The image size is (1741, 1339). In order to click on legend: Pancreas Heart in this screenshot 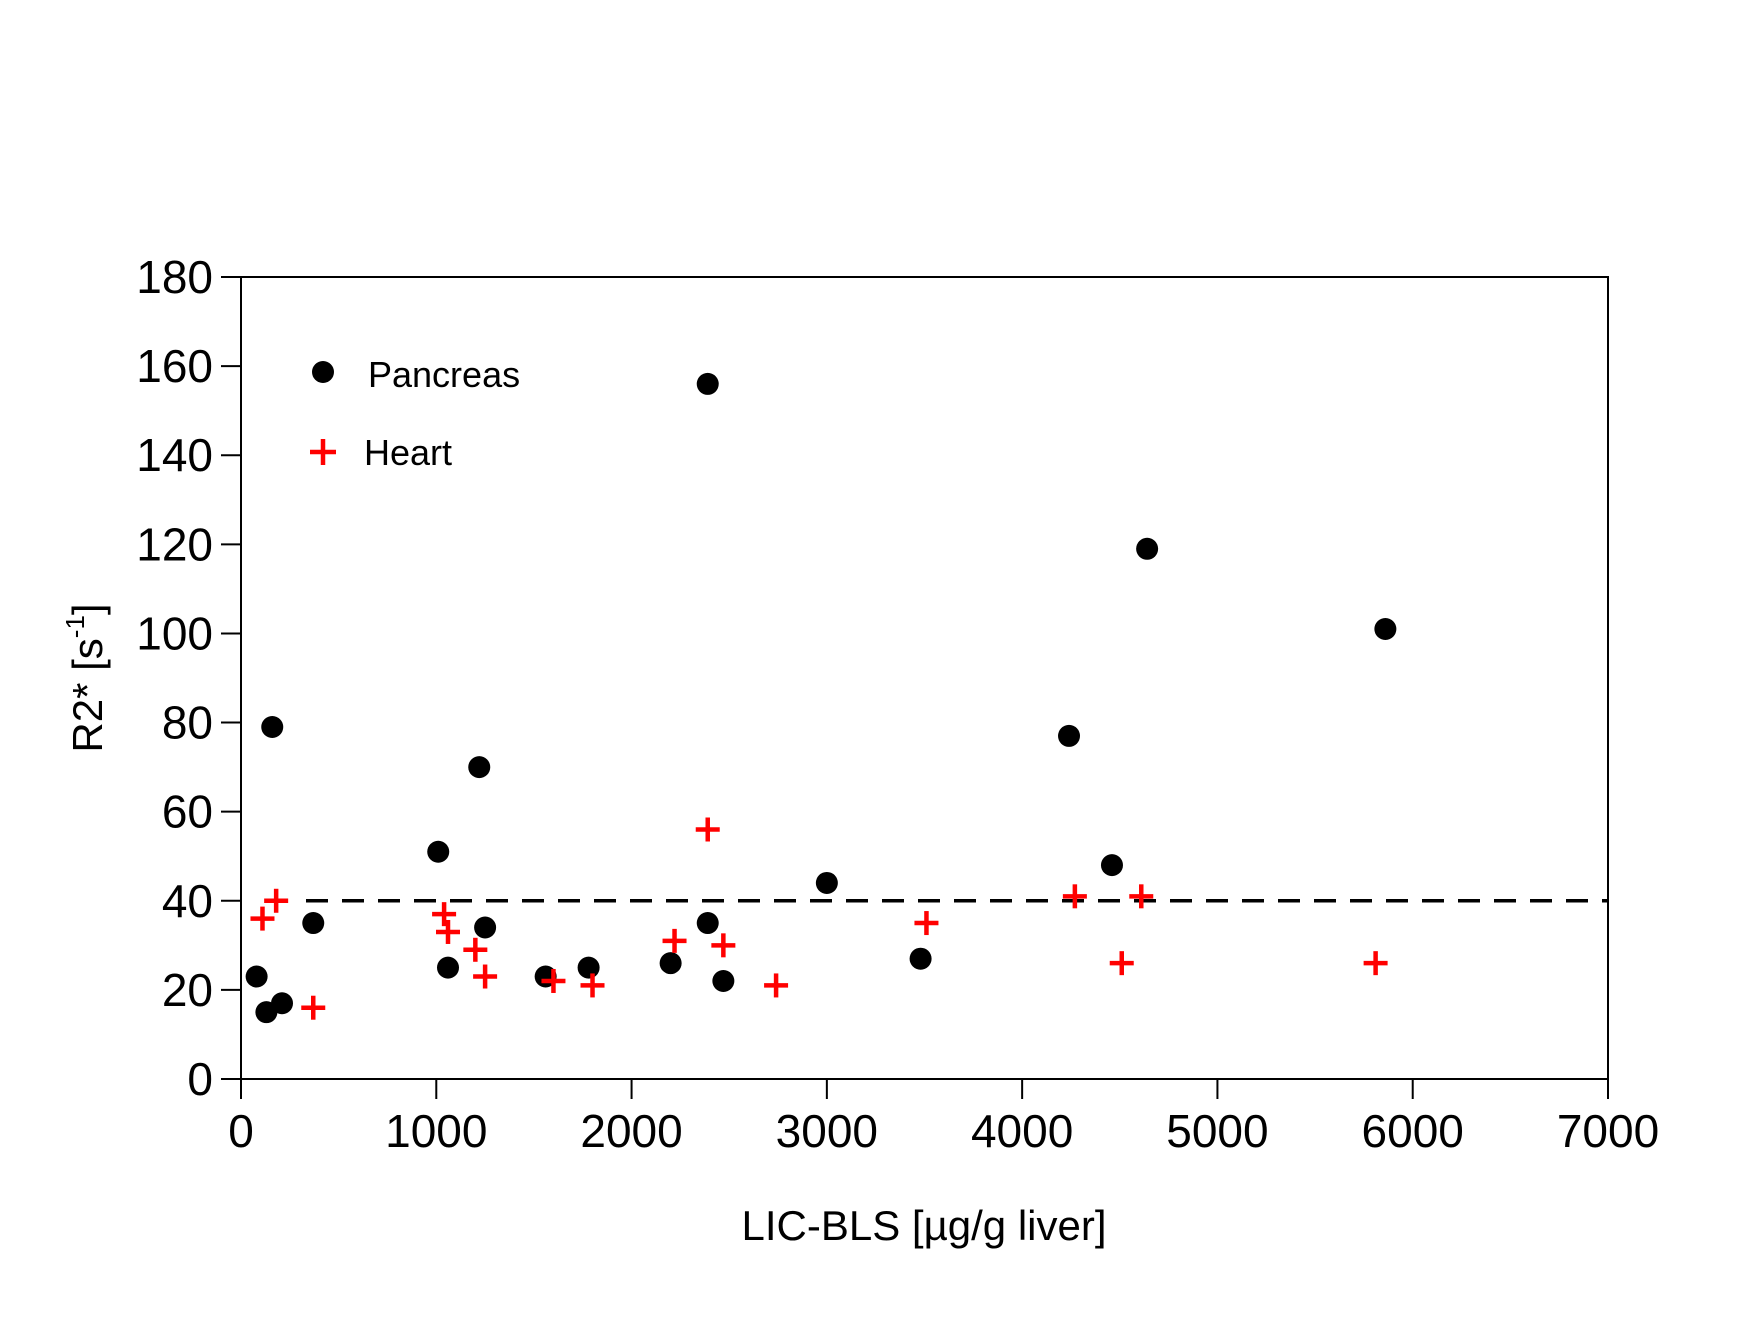, I will do `click(415, 413)`.